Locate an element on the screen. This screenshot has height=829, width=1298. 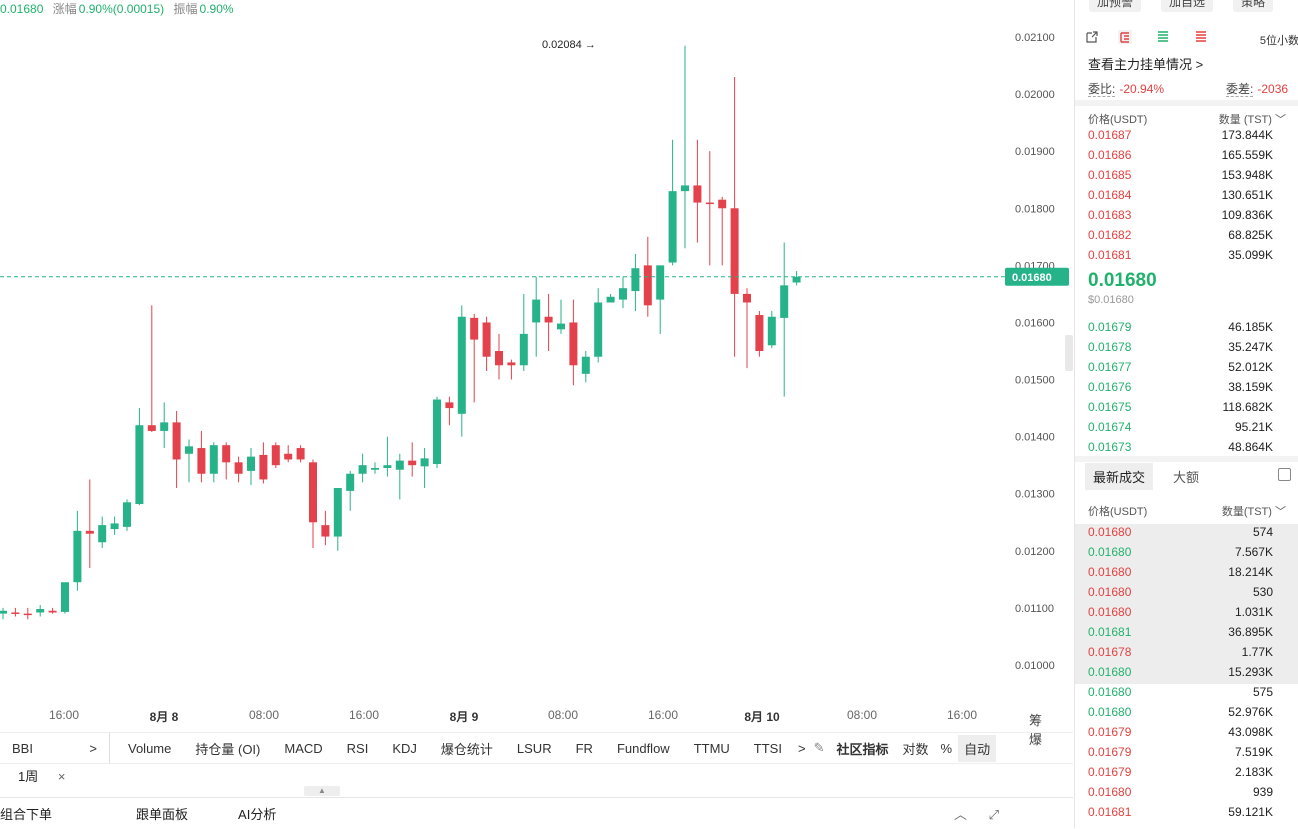
close-icon: × is located at coordinates (61, 776).